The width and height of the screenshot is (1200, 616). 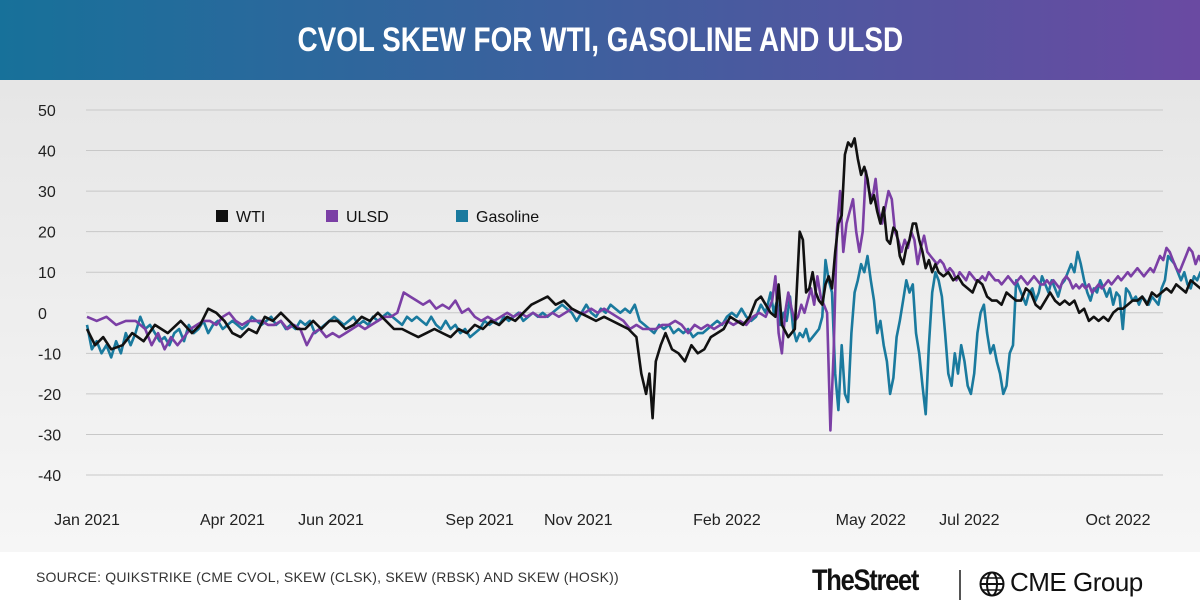 What do you see at coordinates (332, 216) in the screenshot?
I see `legend-swatch-ulsd` at bounding box center [332, 216].